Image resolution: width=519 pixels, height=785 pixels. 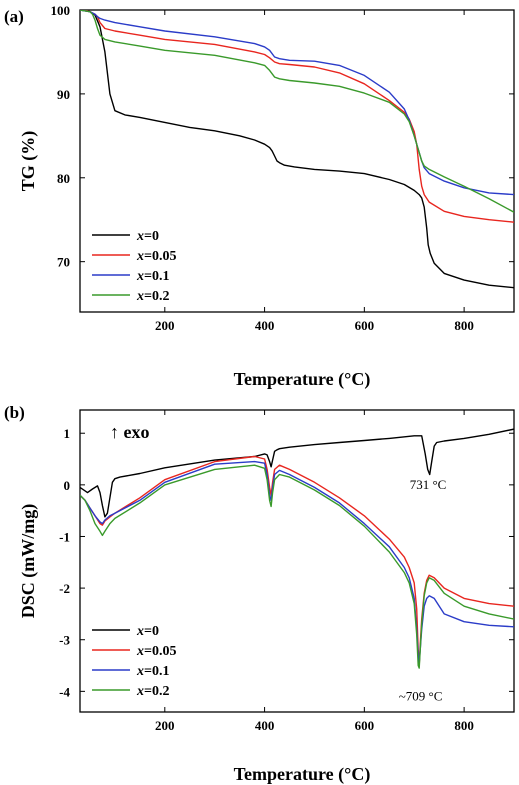 I want to click on y-tick-label: 0, so click(x=67, y=485).